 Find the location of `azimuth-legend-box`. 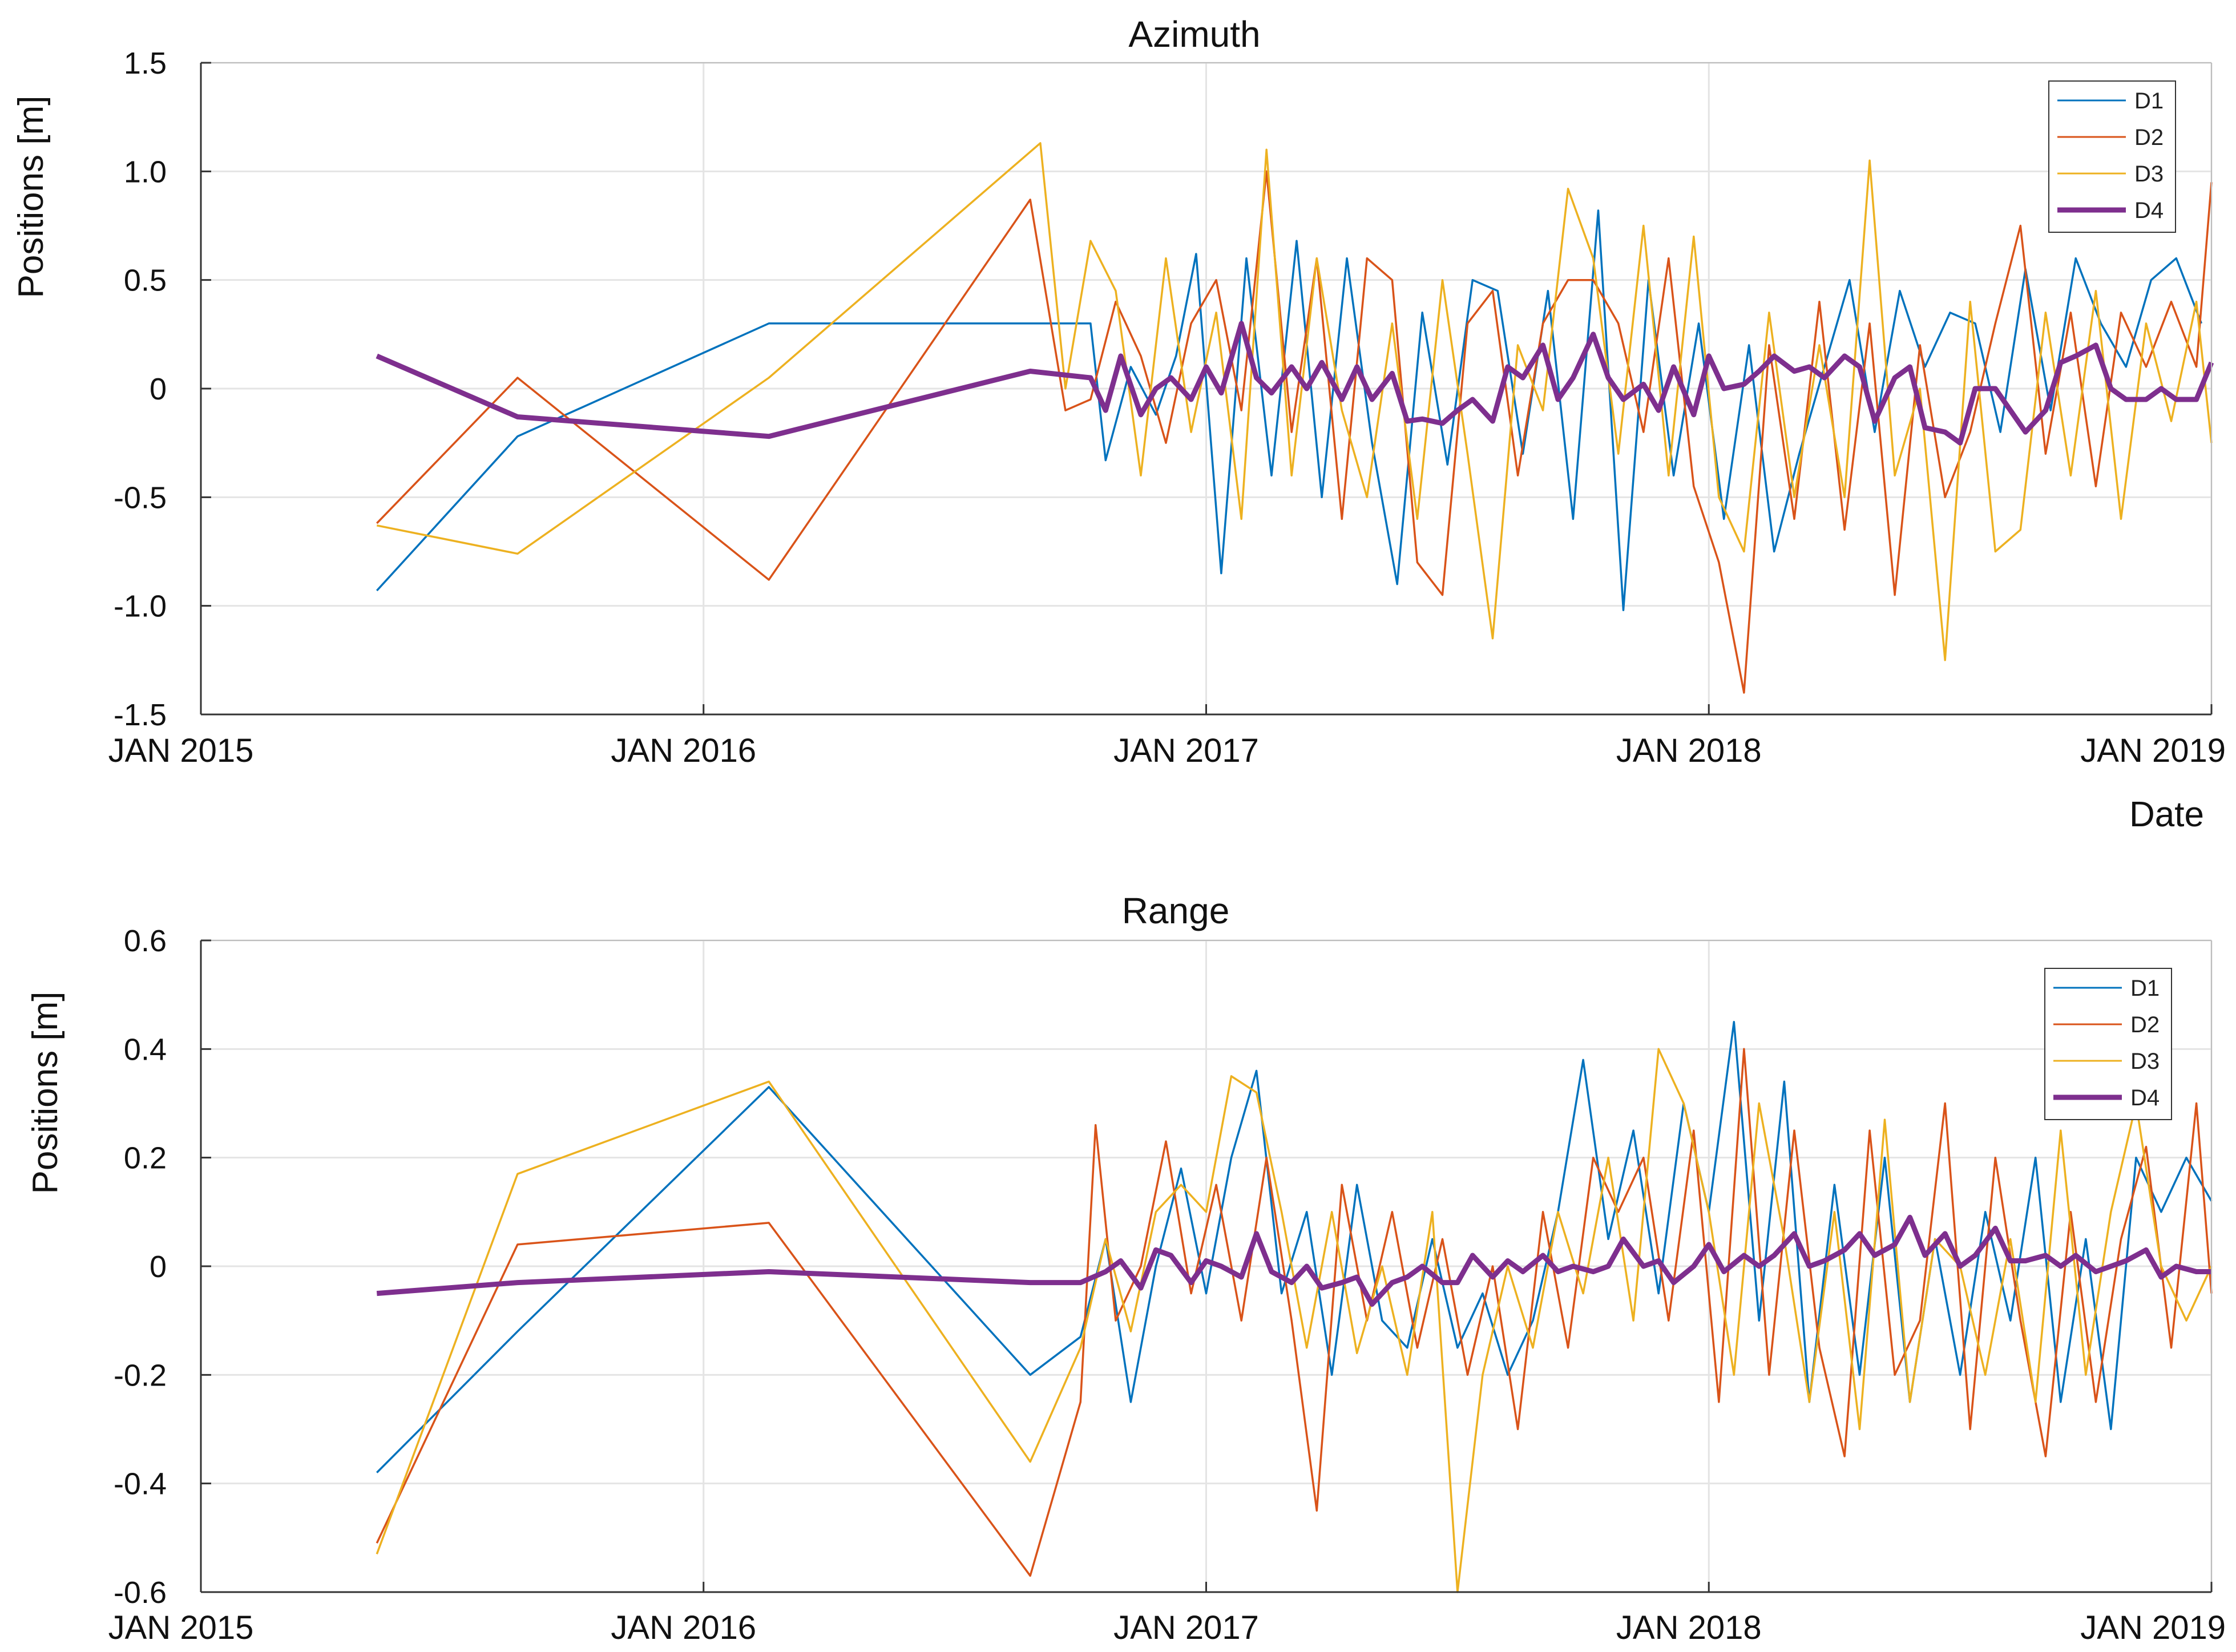

azimuth-legend-box is located at coordinates (2112, 156).